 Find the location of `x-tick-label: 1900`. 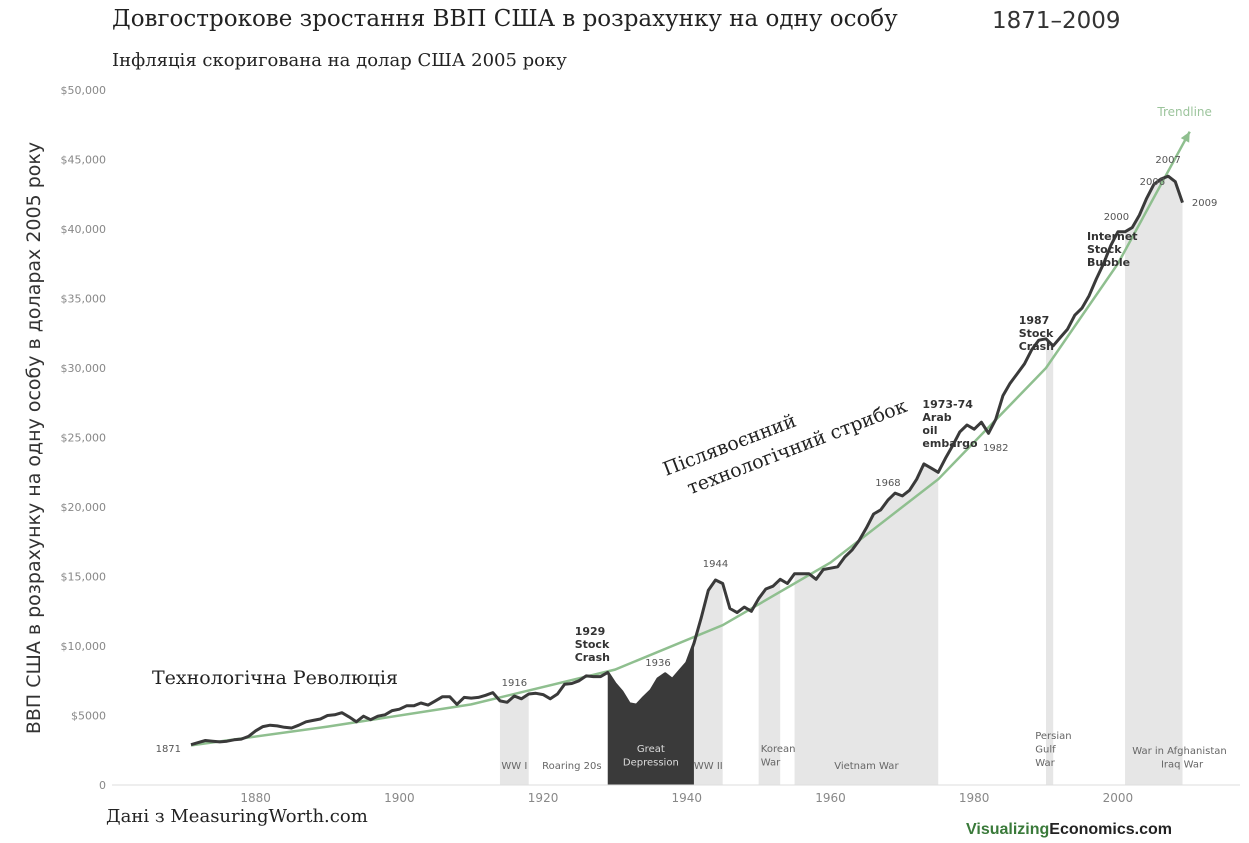

x-tick-label: 1900 is located at coordinates (399, 798).